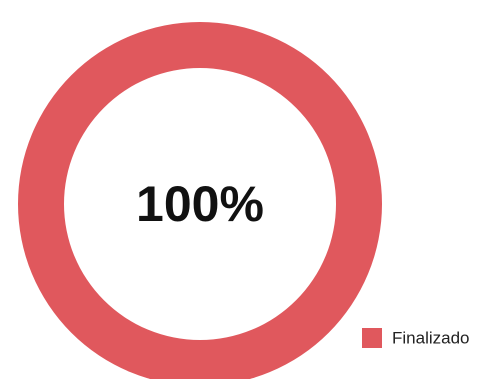 The width and height of the screenshot is (499, 379). I want to click on center-label: 100%, so click(200, 204).